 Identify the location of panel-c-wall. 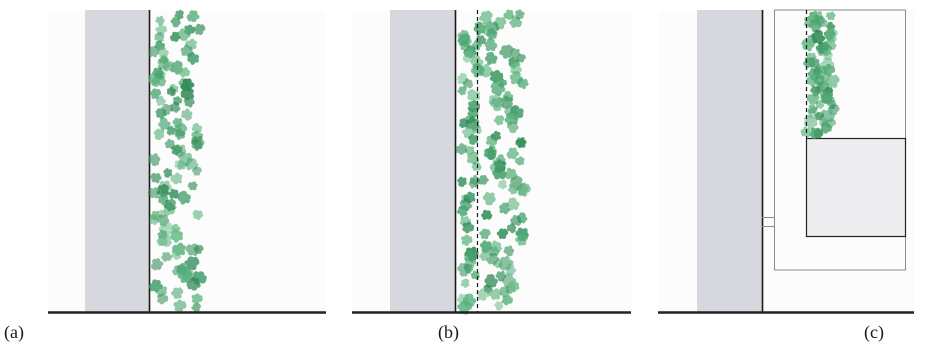
(729, 161).